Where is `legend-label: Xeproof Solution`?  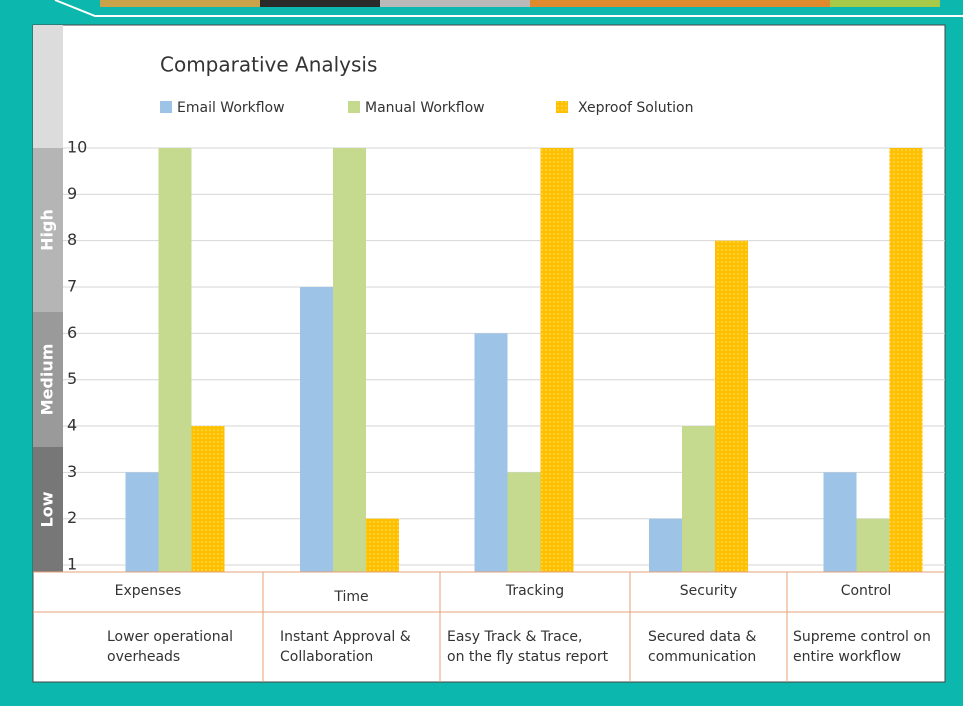 legend-label: Xeproof Solution is located at coordinates (635, 108).